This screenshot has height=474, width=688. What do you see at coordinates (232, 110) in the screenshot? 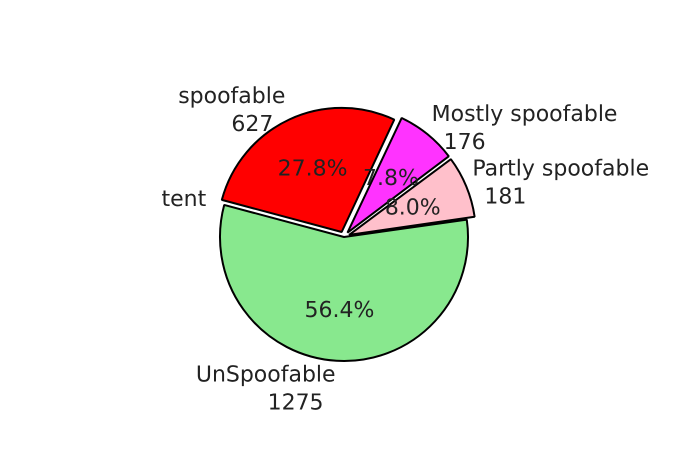
I see `slice-label: spoofable 627` at bounding box center [232, 110].